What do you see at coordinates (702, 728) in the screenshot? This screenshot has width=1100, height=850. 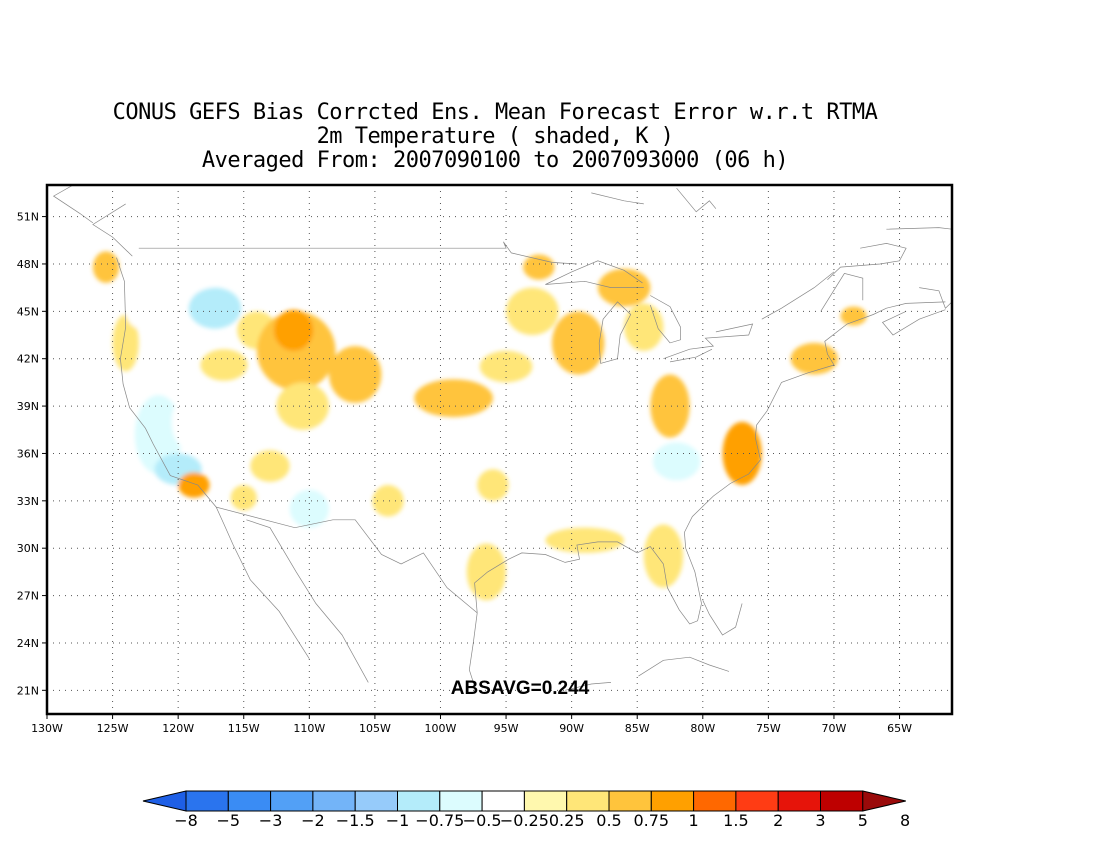 I see `lon-label: 80W` at bounding box center [702, 728].